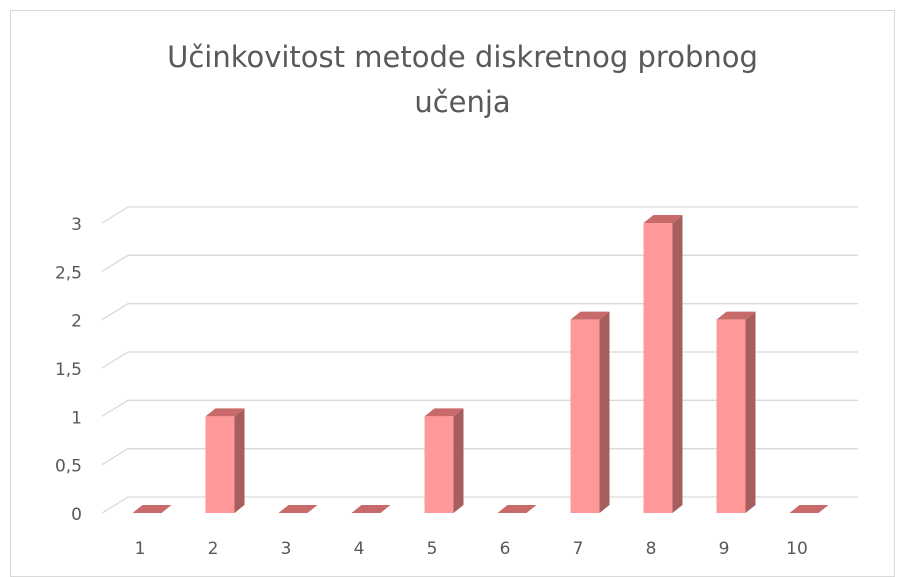  What do you see at coordinates (286, 549) in the screenshot?
I see `x-tick-label: 3` at bounding box center [286, 549].